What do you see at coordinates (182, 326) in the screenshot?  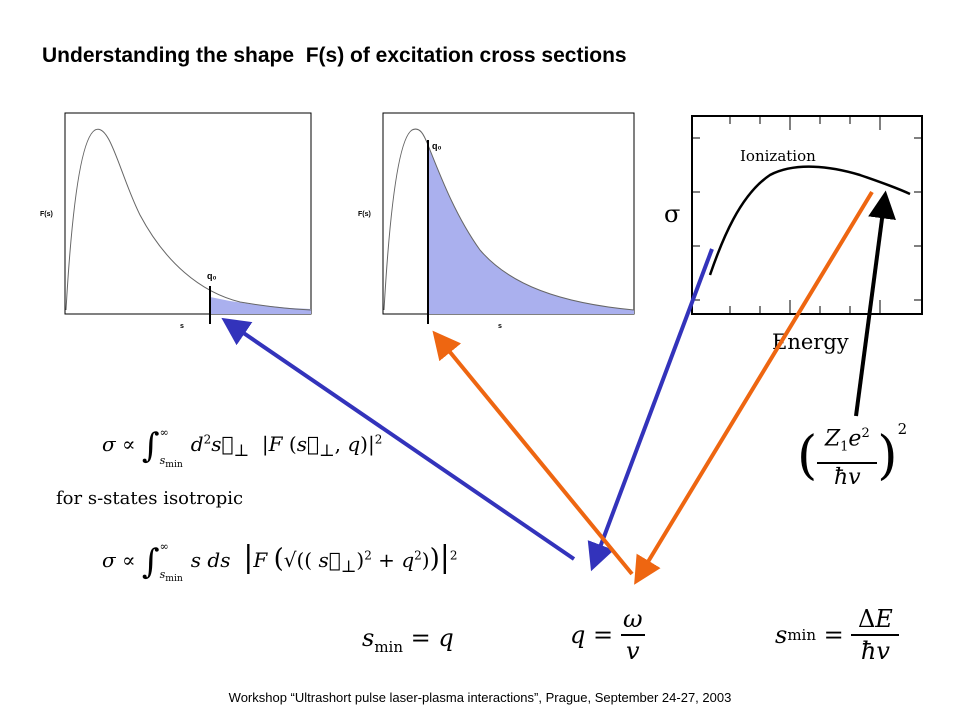 I see `plot-left-xlabel: s` at bounding box center [182, 326].